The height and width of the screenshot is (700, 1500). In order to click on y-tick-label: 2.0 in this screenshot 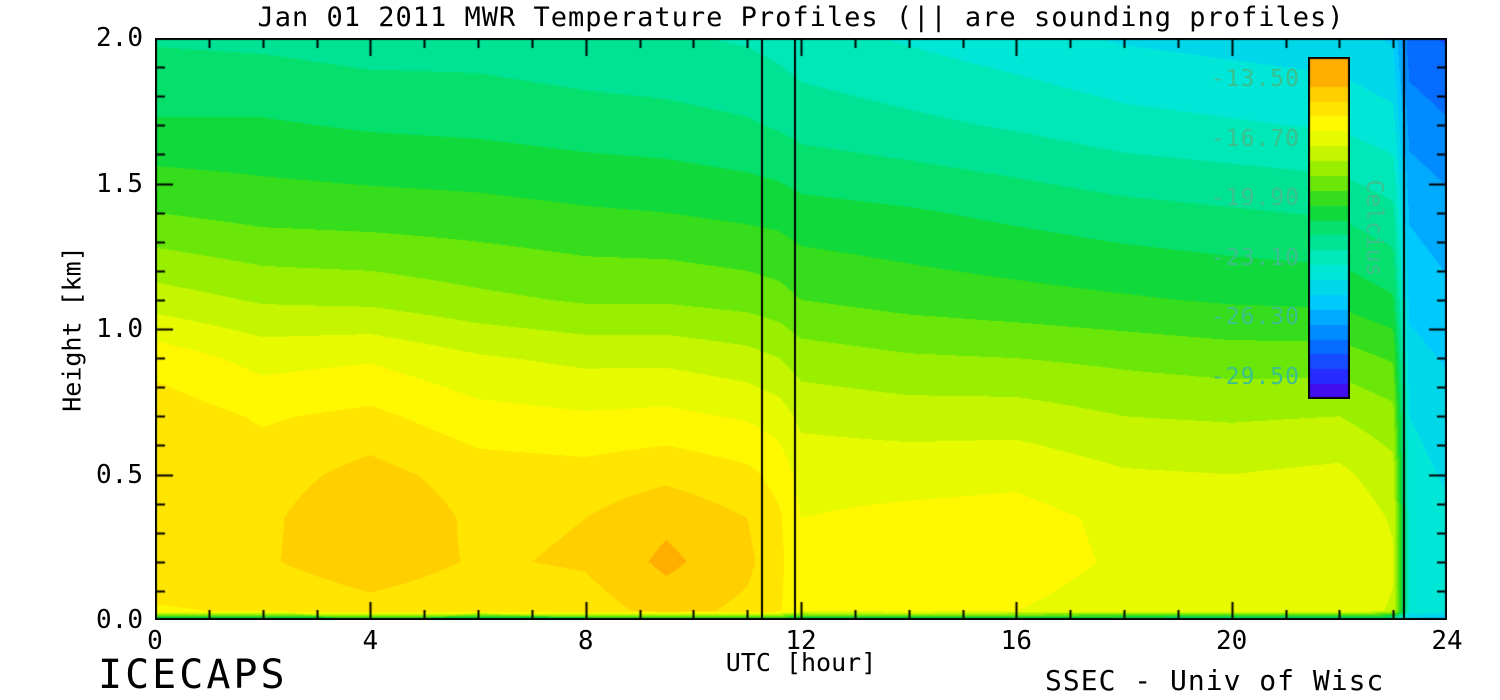, I will do `click(119, 38)`.